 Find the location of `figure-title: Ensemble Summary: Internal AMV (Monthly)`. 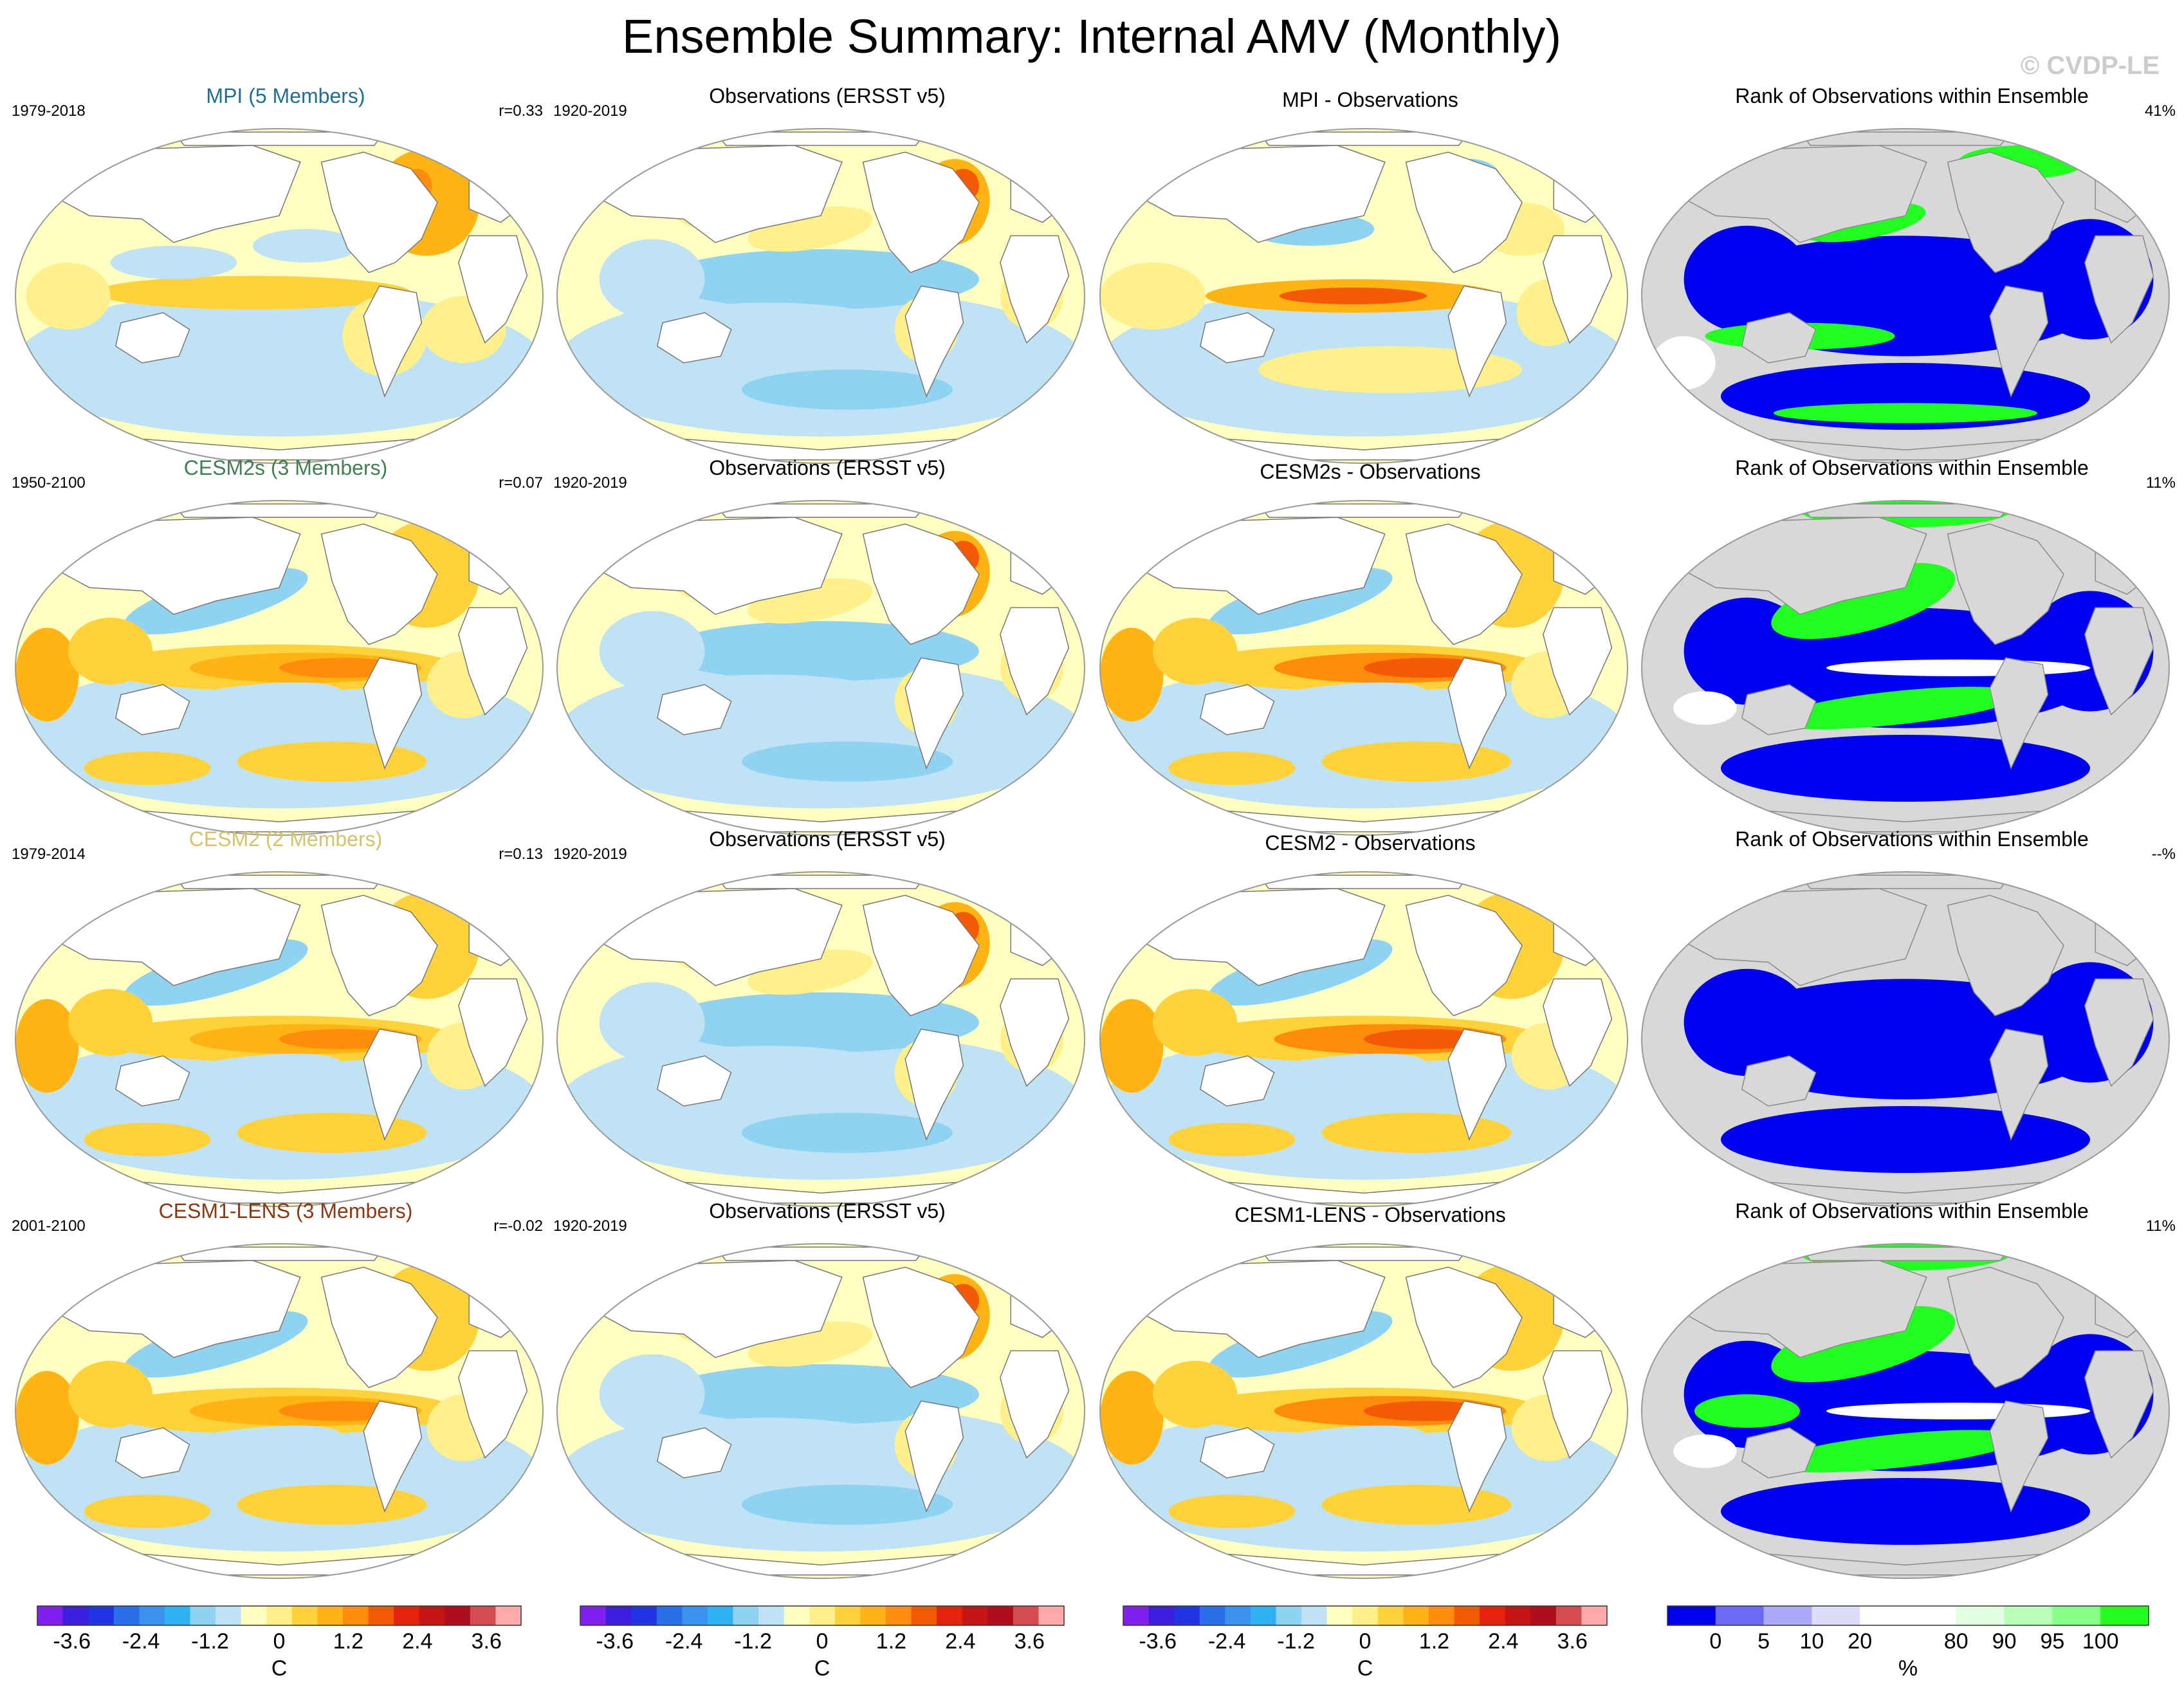

figure-title: Ensemble Summary: Internal AMV (Monthly) is located at coordinates (1091, 36).